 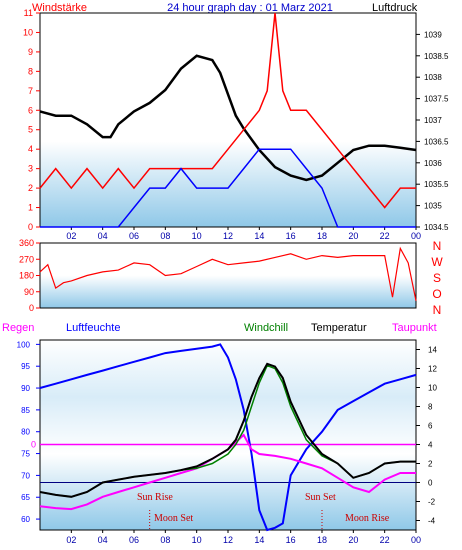 What do you see at coordinates (436, 227) in the screenshot?
I see `pressure-tick-label: 1034.5` at bounding box center [436, 227].